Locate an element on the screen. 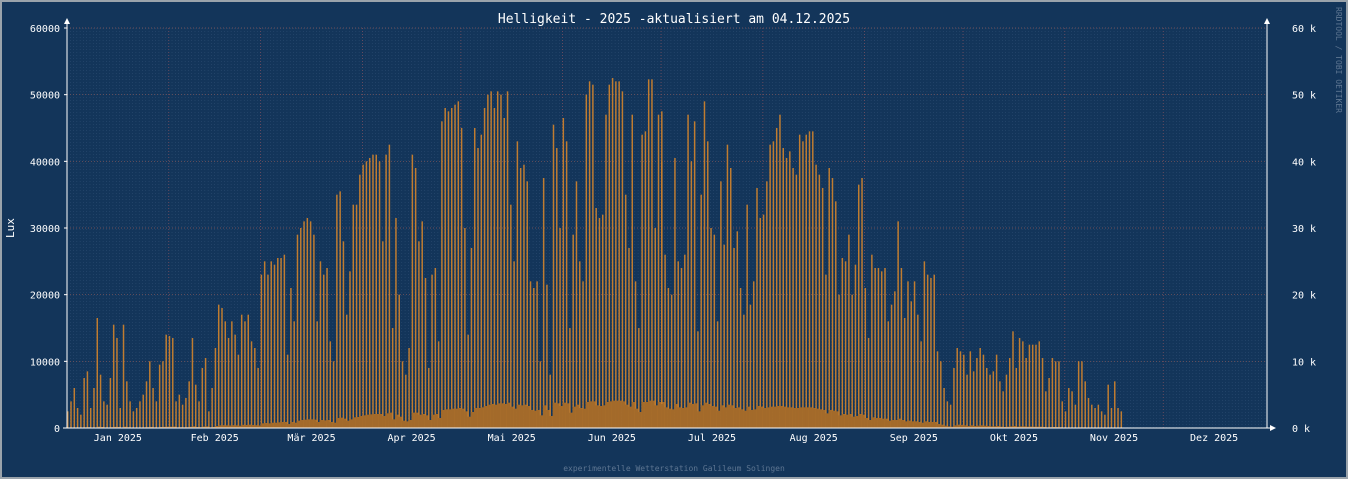 The width and height of the screenshot is (1348, 479). x-tick-label: Jun 2025 is located at coordinates (612, 438).